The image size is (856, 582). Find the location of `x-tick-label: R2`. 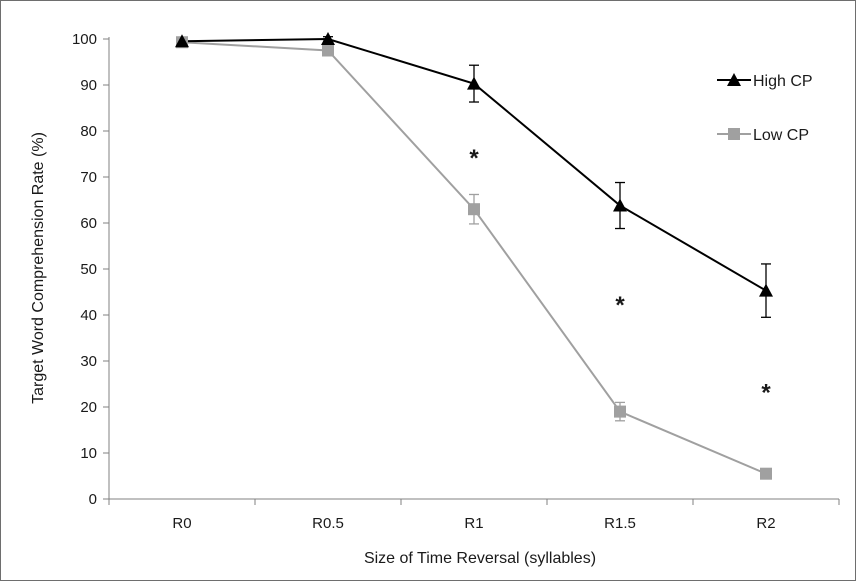

x-tick-label: R2 is located at coordinates (765, 523).